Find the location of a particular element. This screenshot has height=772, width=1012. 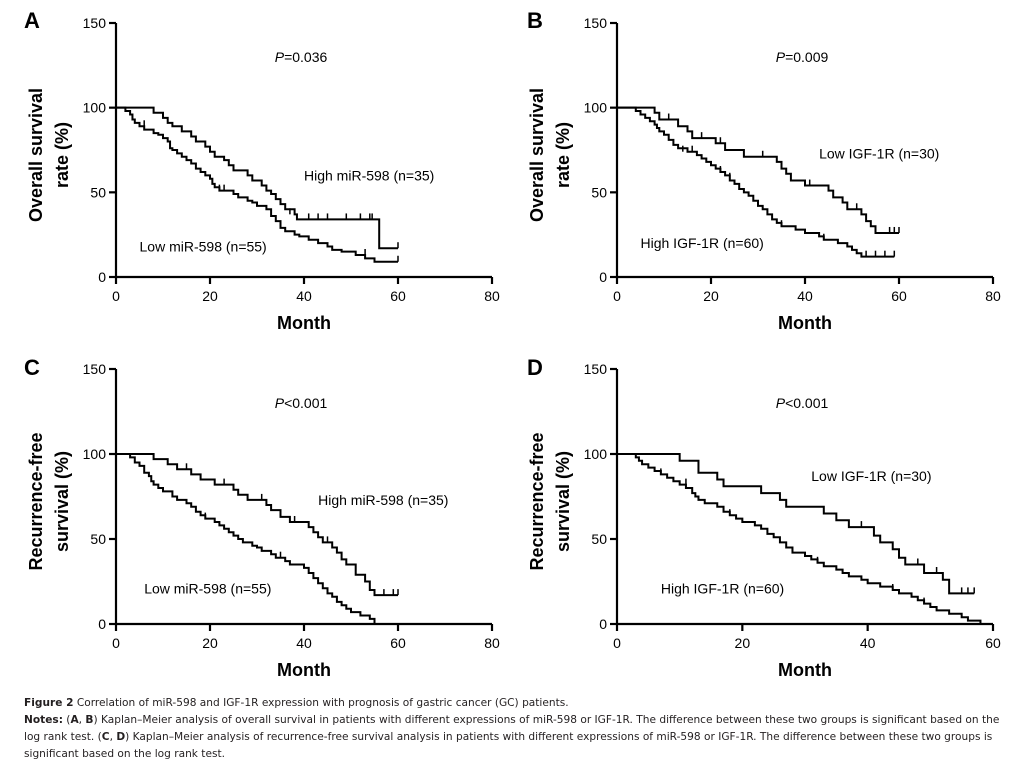

p-value: =0.036 is located at coordinates (305, 57).